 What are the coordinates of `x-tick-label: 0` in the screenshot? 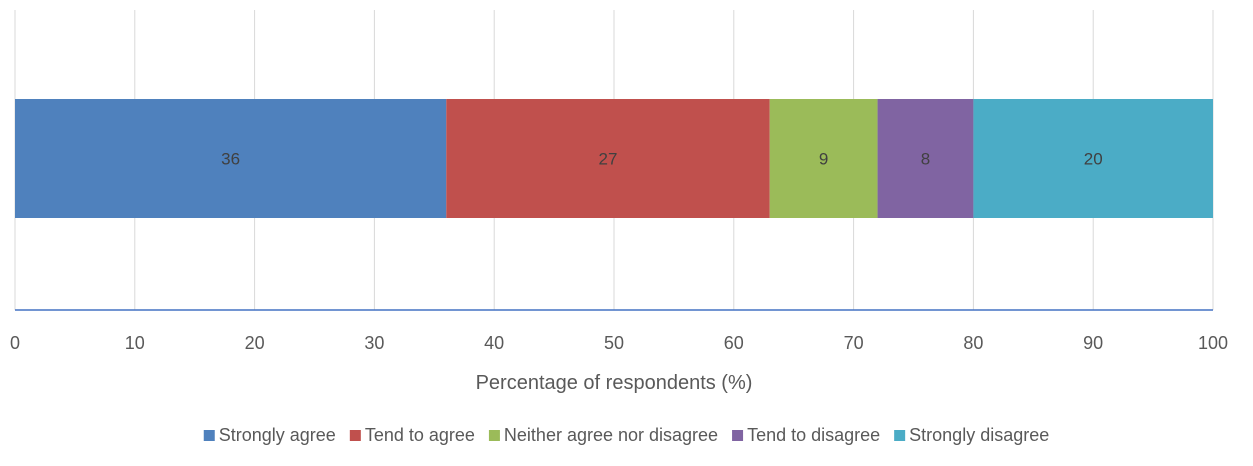 It's located at (15, 343).